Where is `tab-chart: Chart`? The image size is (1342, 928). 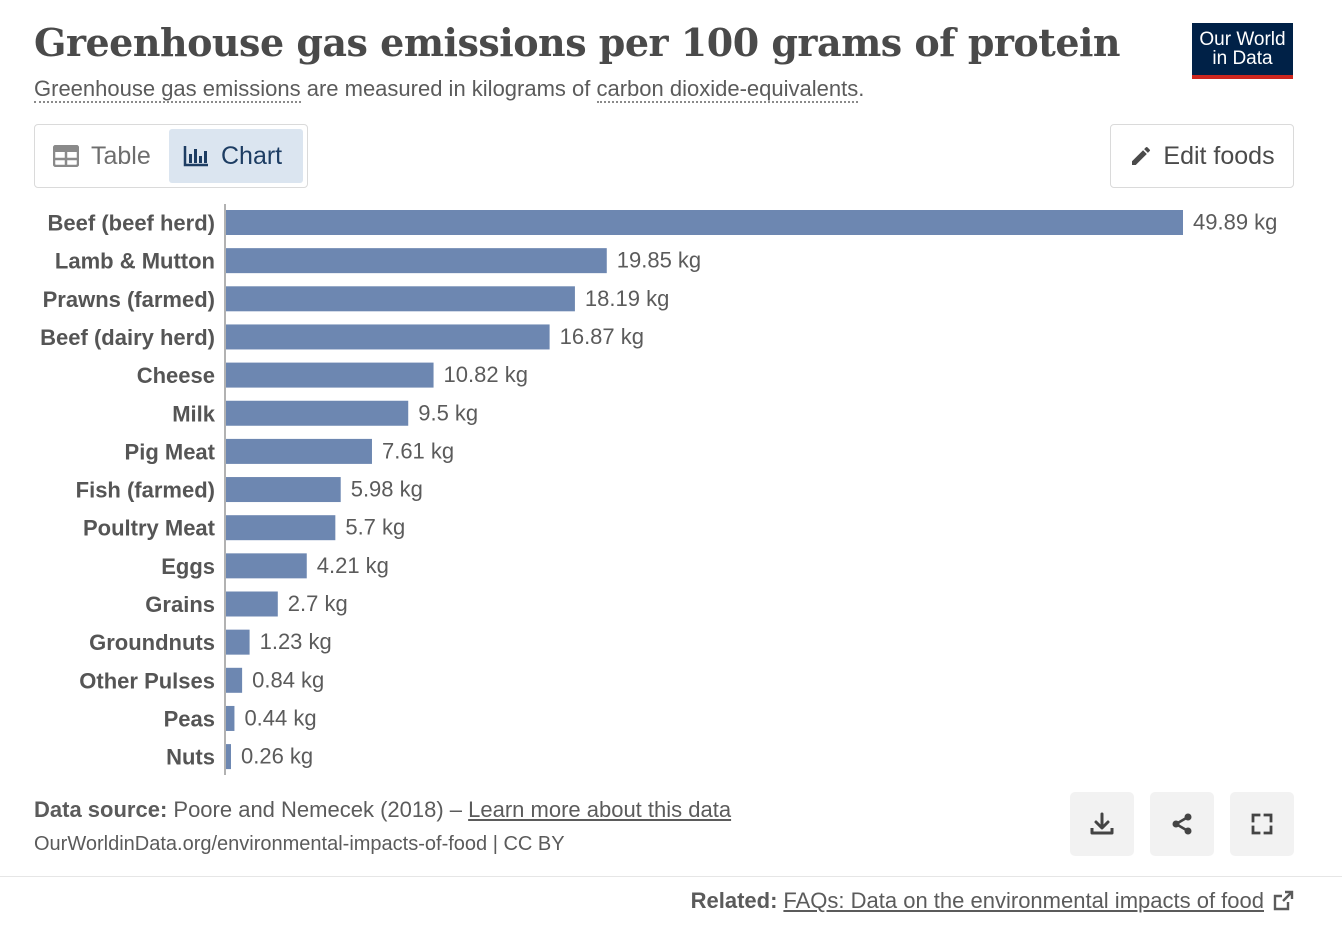 tab-chart: Chart is located at coordinates (236, 156).